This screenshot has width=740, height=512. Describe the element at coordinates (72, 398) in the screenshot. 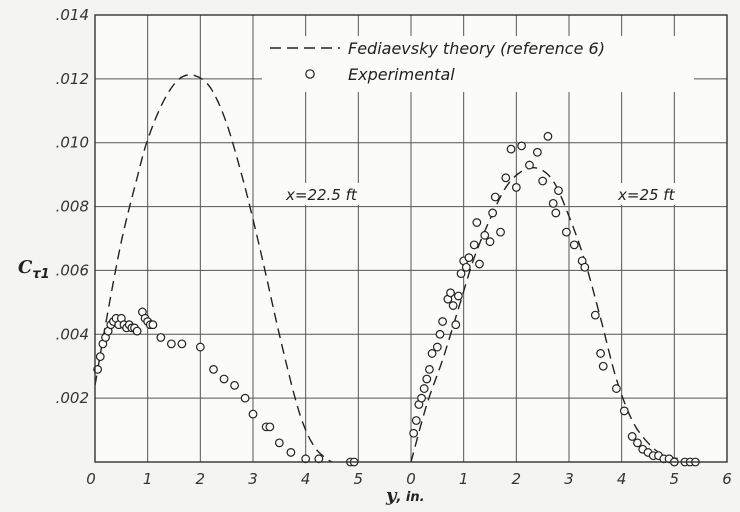

I see `y-tick-label: .002` at that location.